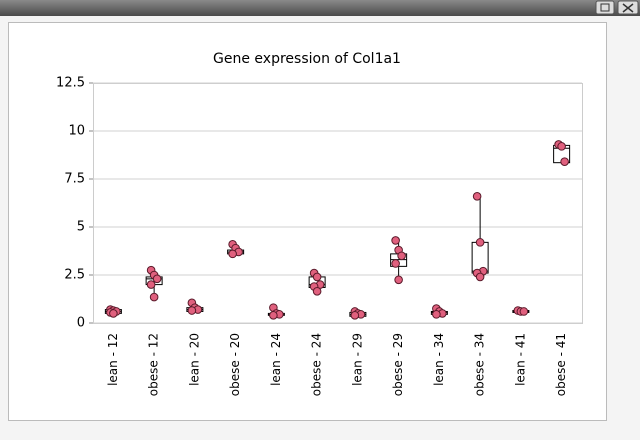 Image resolution: width=640 pixels, height=444 pixels. Describe the element at coordinates (480, 364) in the screenshot. I see `x-tick-label: obese - 34` at that location.